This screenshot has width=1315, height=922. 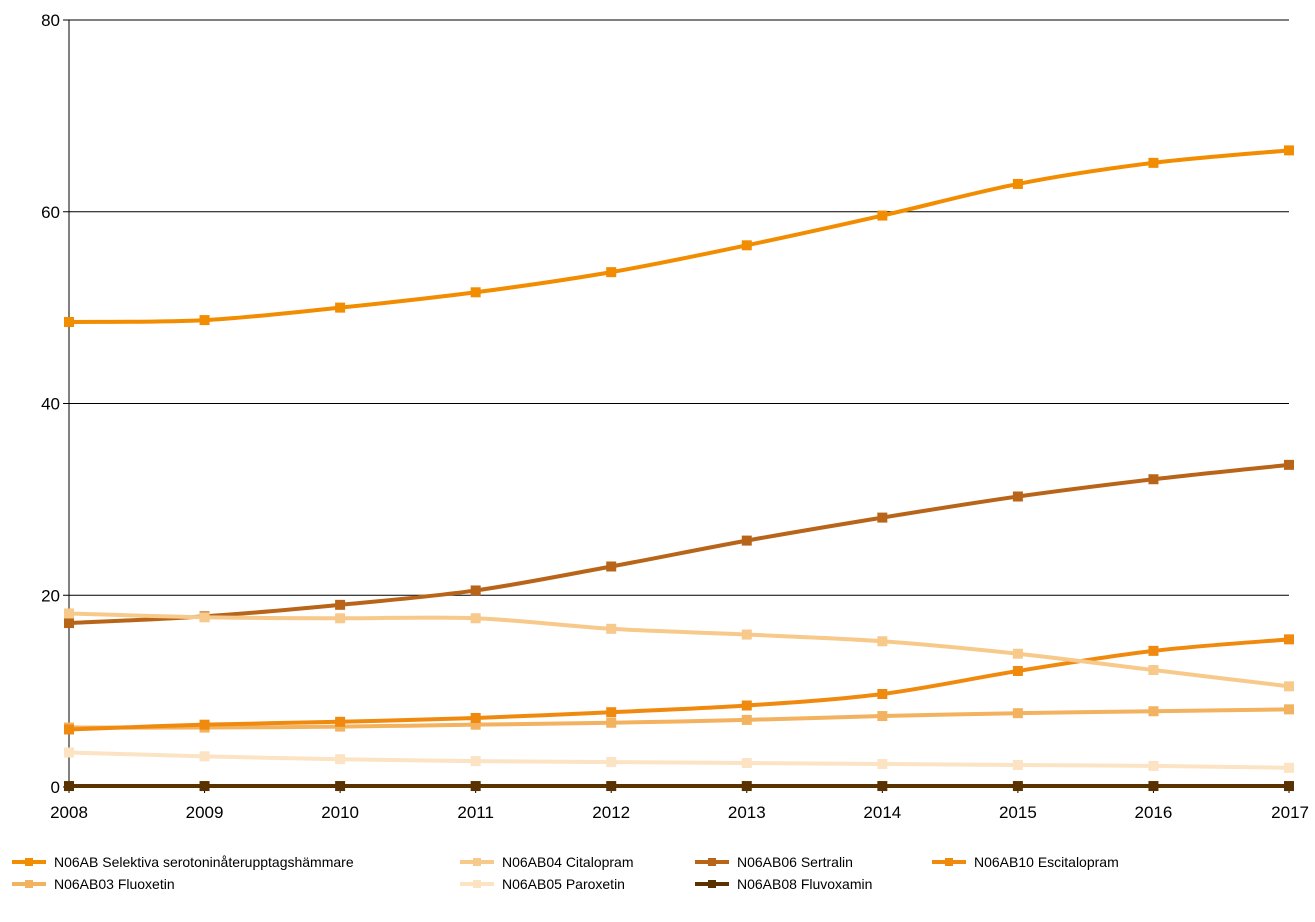 What do you see at coordinates (340, 812) in the screenshot?
I see `x-tick-label: 2010` at bounding box center [340, 812].